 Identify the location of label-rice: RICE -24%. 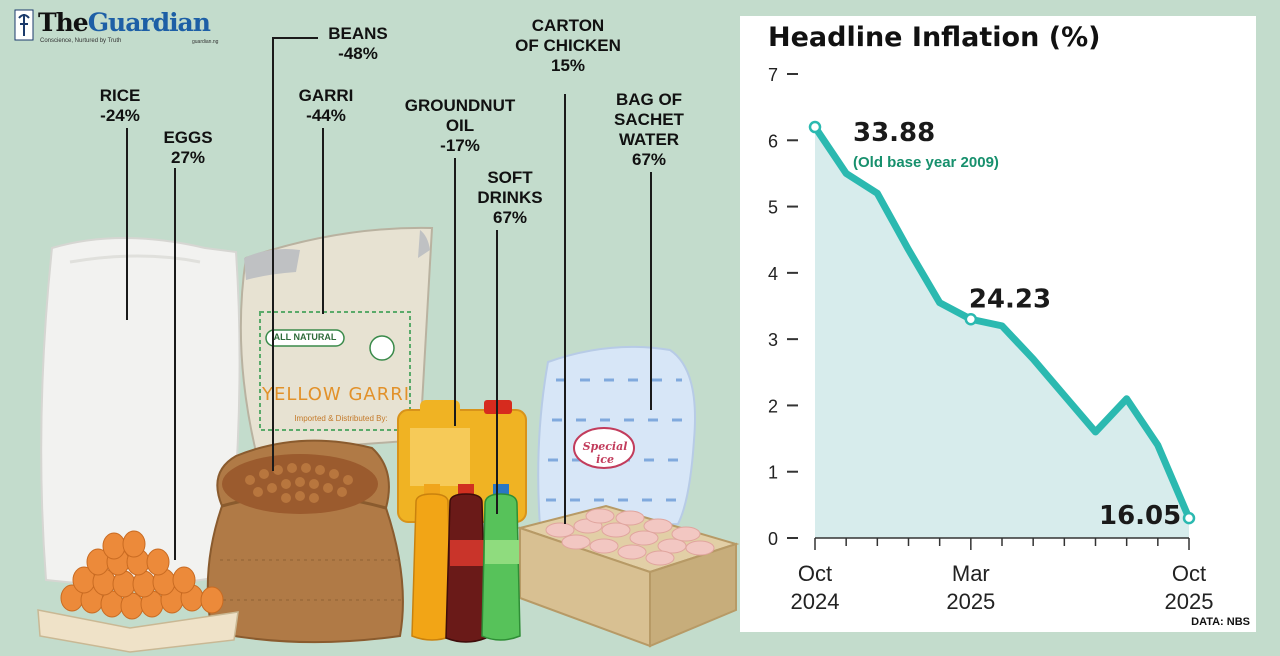
(120, 106).